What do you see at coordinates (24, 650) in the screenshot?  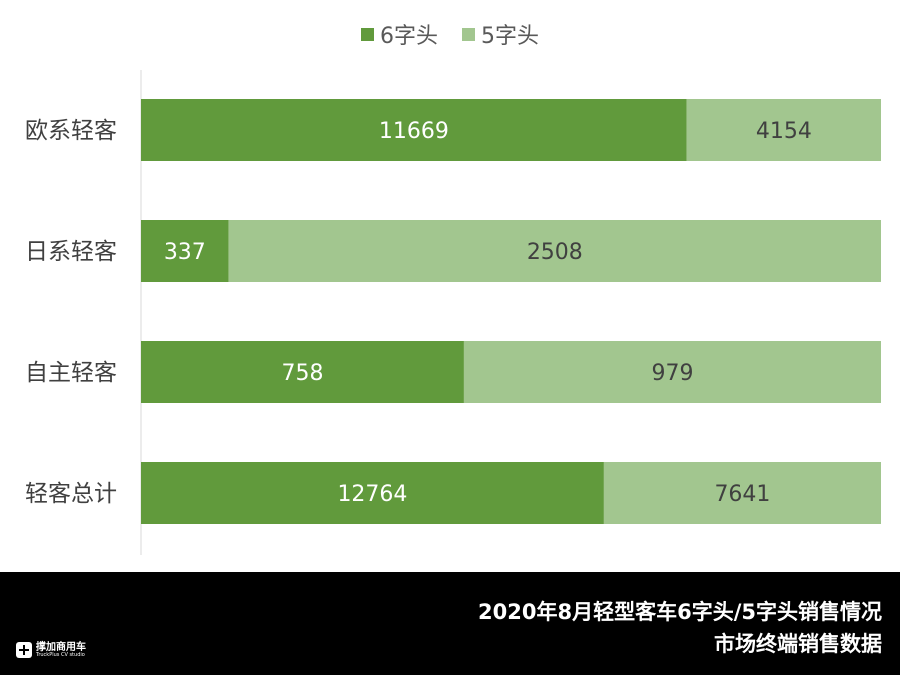 I see `logo-icon` at bounding box center [24, 650].